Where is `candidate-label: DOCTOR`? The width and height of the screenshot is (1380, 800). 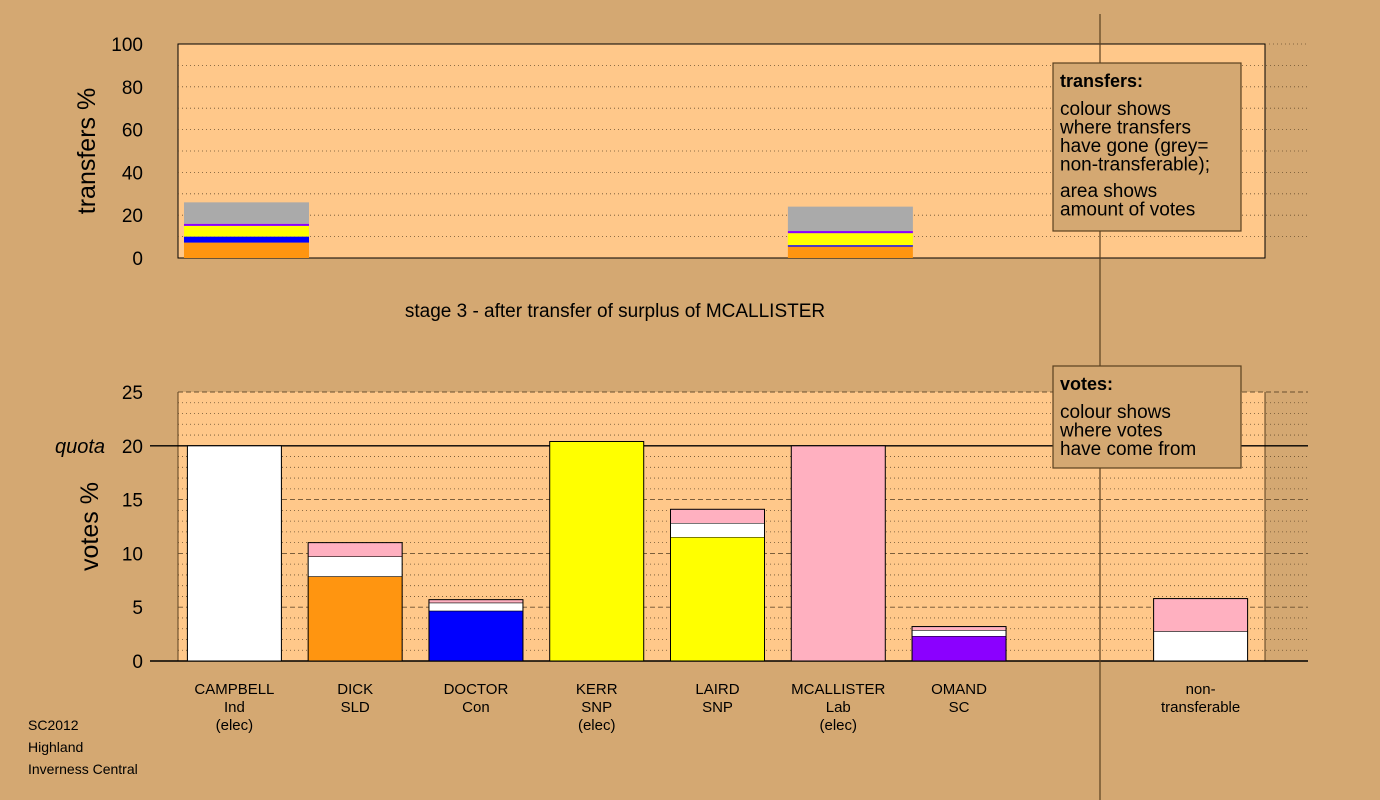
candidate-label: DOCTOR is located at coordinates (476, 689).